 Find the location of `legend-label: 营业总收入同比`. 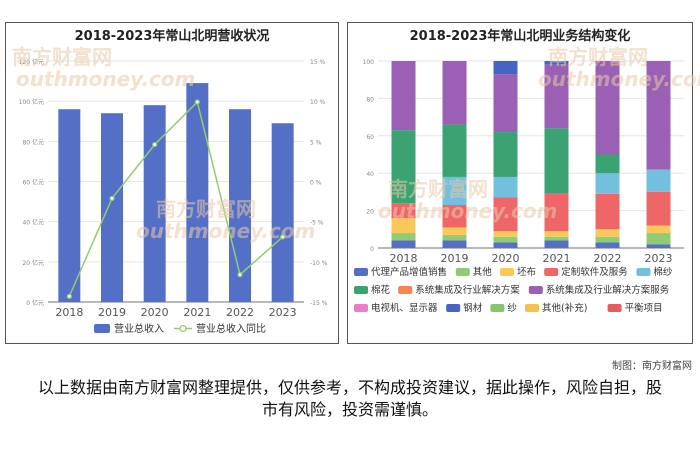

legend-label: 营业总收入同比 is located at coordinates (231, 328).